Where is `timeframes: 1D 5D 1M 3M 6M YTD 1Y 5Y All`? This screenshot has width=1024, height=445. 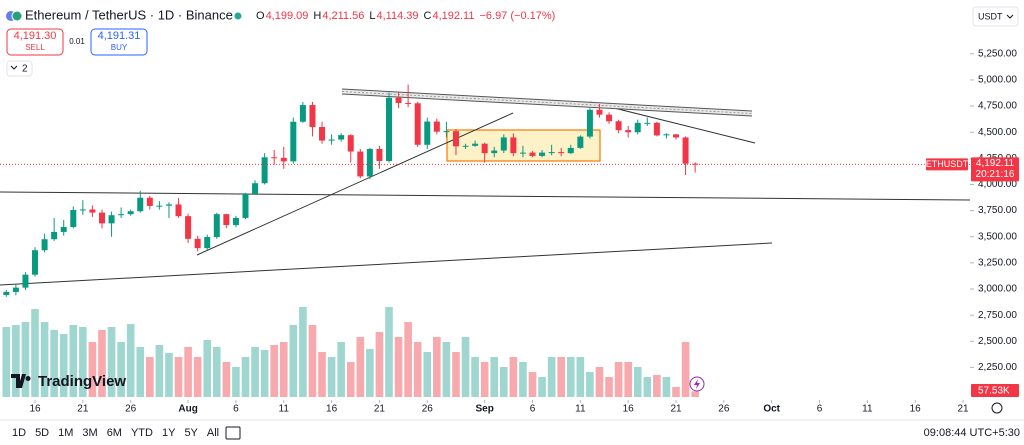
timeframes: 1D 5D 1M 3M 6M YTD 1Y 5Y All is located at coordinates (115, 433).